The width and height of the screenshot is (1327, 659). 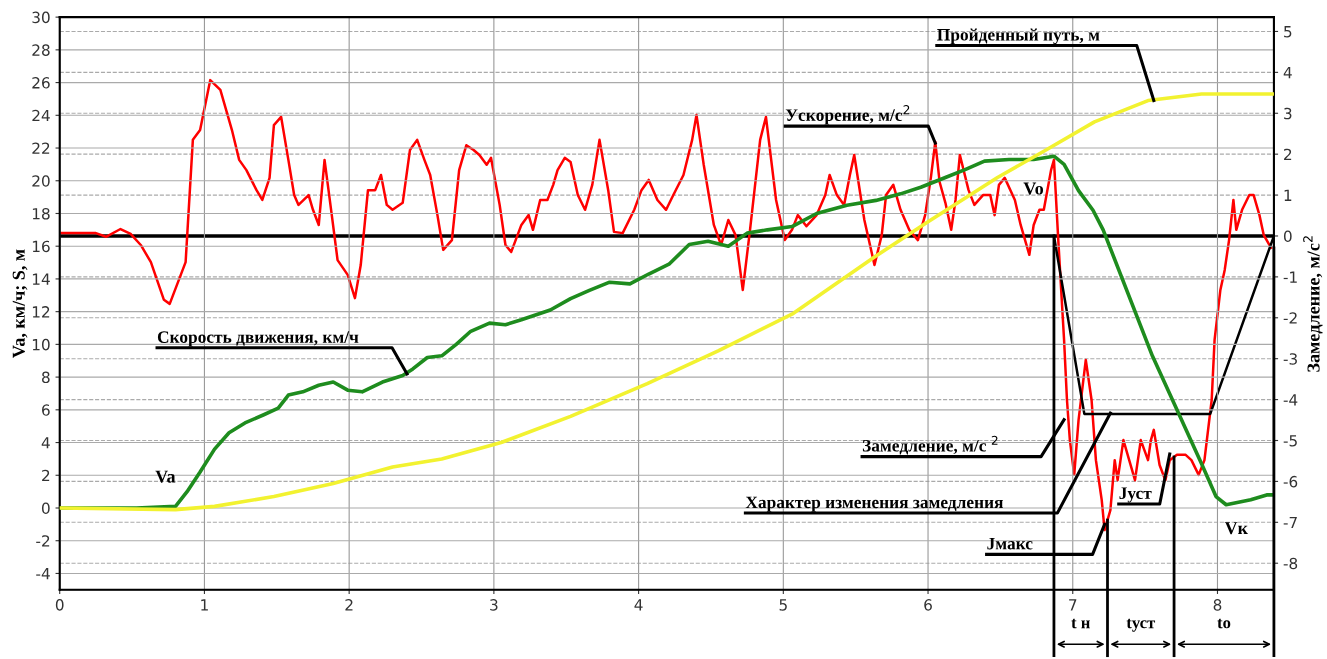 What do you see at coordinates (1290, 359) in the screenshot?
I see `y2-tick-label: -3` at bounding box center [1290, 359].